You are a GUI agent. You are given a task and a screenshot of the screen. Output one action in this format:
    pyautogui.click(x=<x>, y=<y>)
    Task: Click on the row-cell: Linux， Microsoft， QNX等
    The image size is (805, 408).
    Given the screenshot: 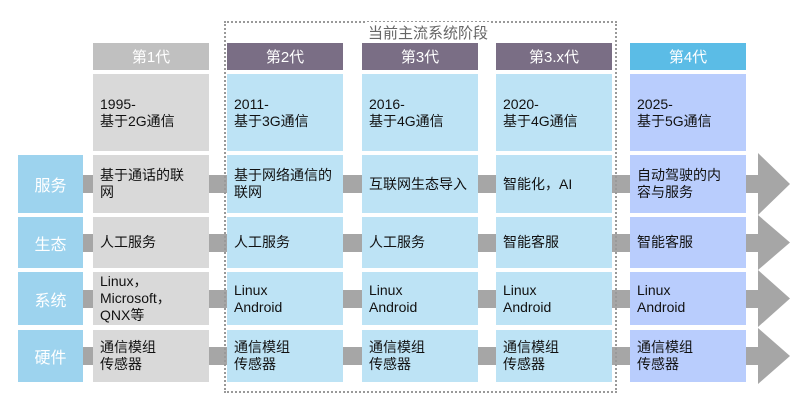 What is the action you would take?
    pyautogui.click(x=151, y=298)
    